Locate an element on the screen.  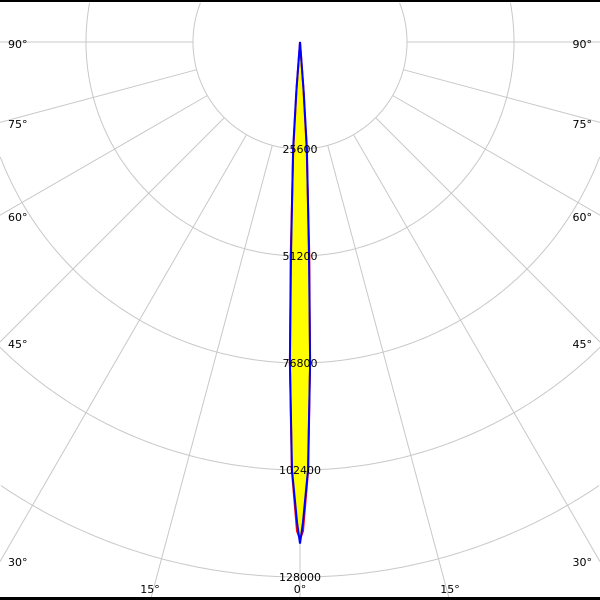
radial-tick-label: 25600 is located at coordinates (300, 149).